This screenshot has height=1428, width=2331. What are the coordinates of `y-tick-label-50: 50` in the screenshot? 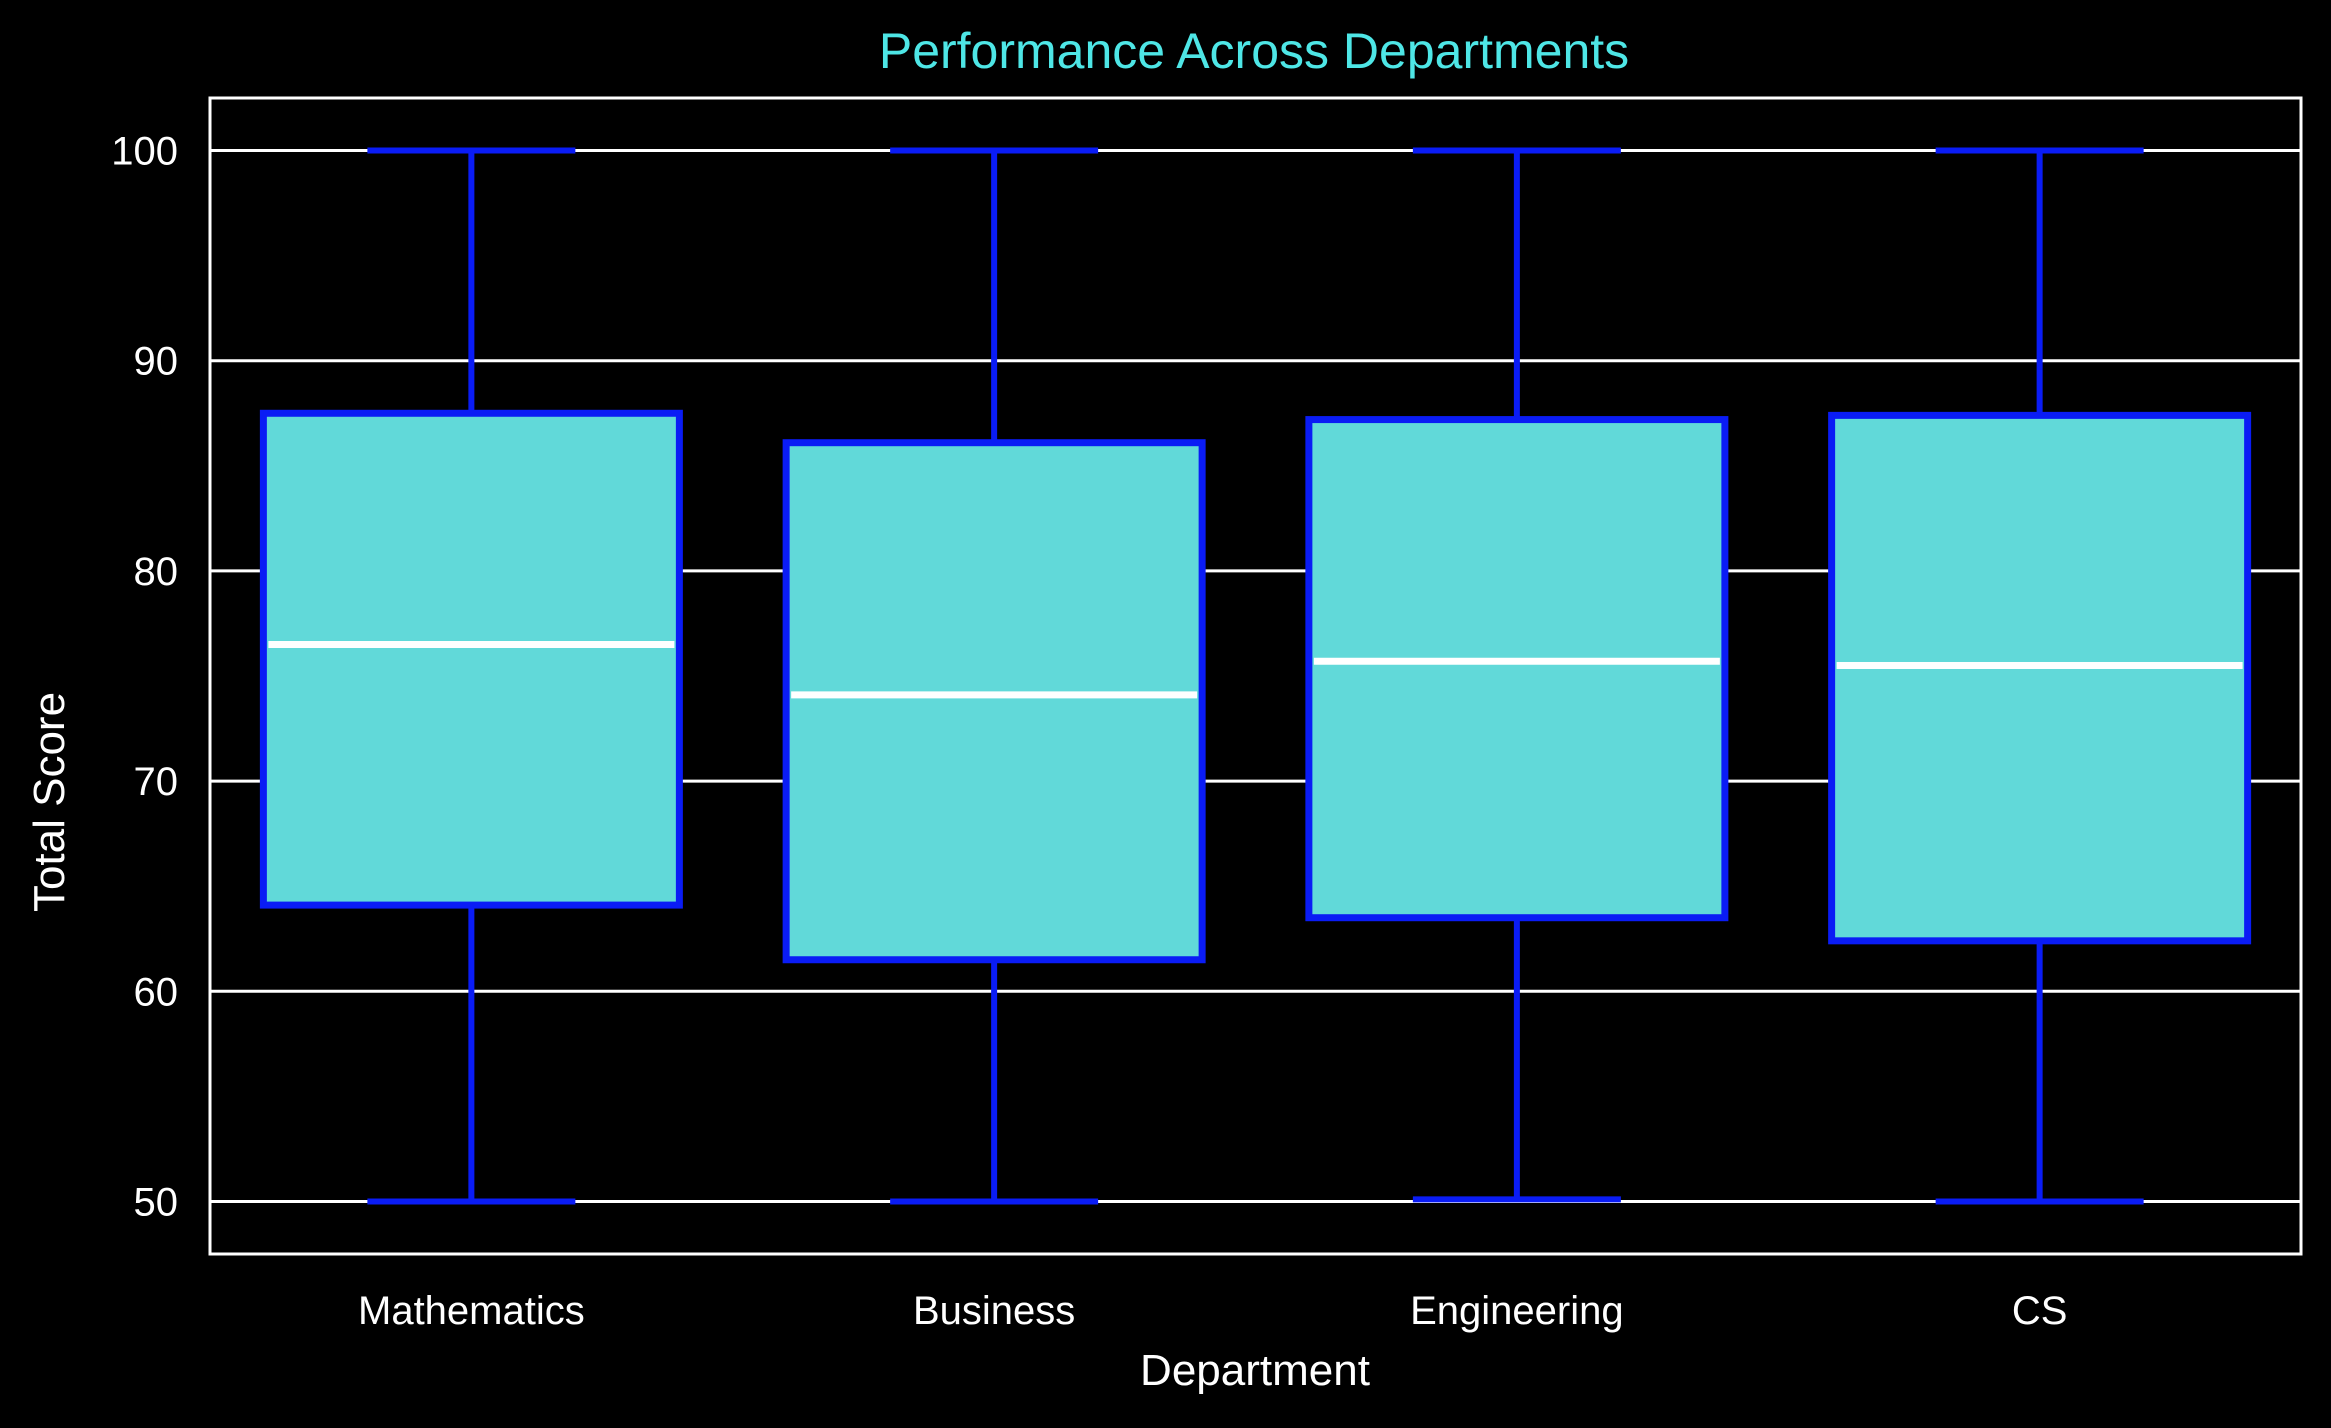 It's located at (156, 1202).